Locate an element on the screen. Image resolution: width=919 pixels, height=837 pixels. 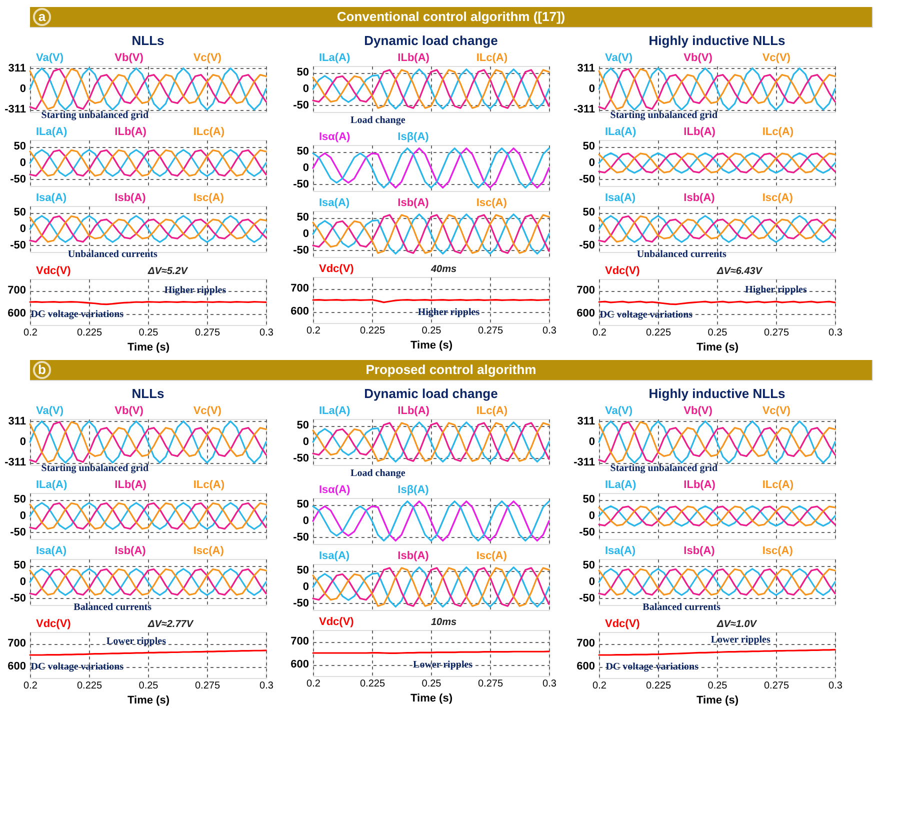
annotation: Lower ripples is located at coordinates (136, 641).